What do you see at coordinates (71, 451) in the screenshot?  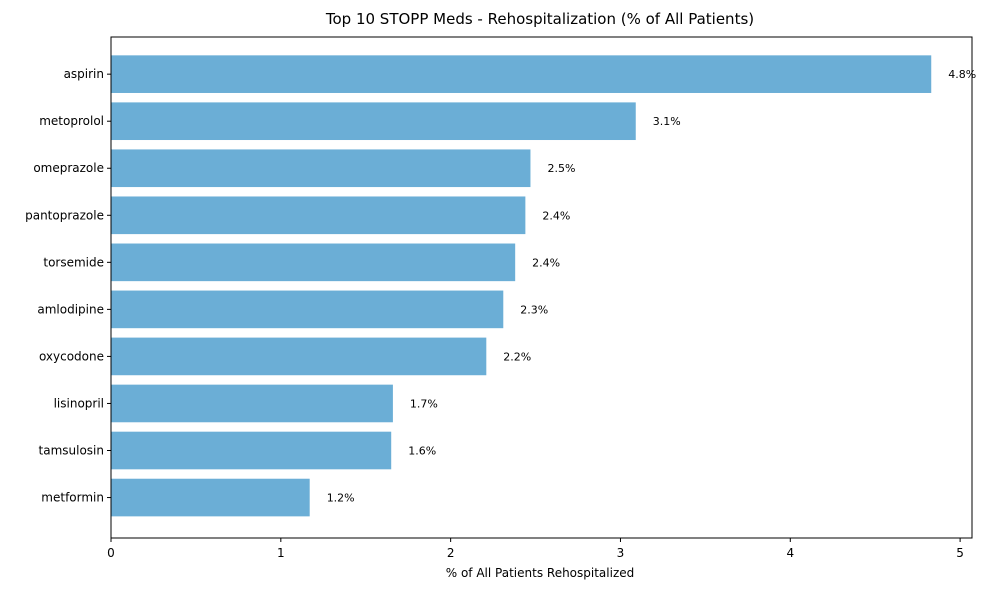 I see `y-tick-label-tamsulosin: tamsulosin` at bounding box center [71, 451].